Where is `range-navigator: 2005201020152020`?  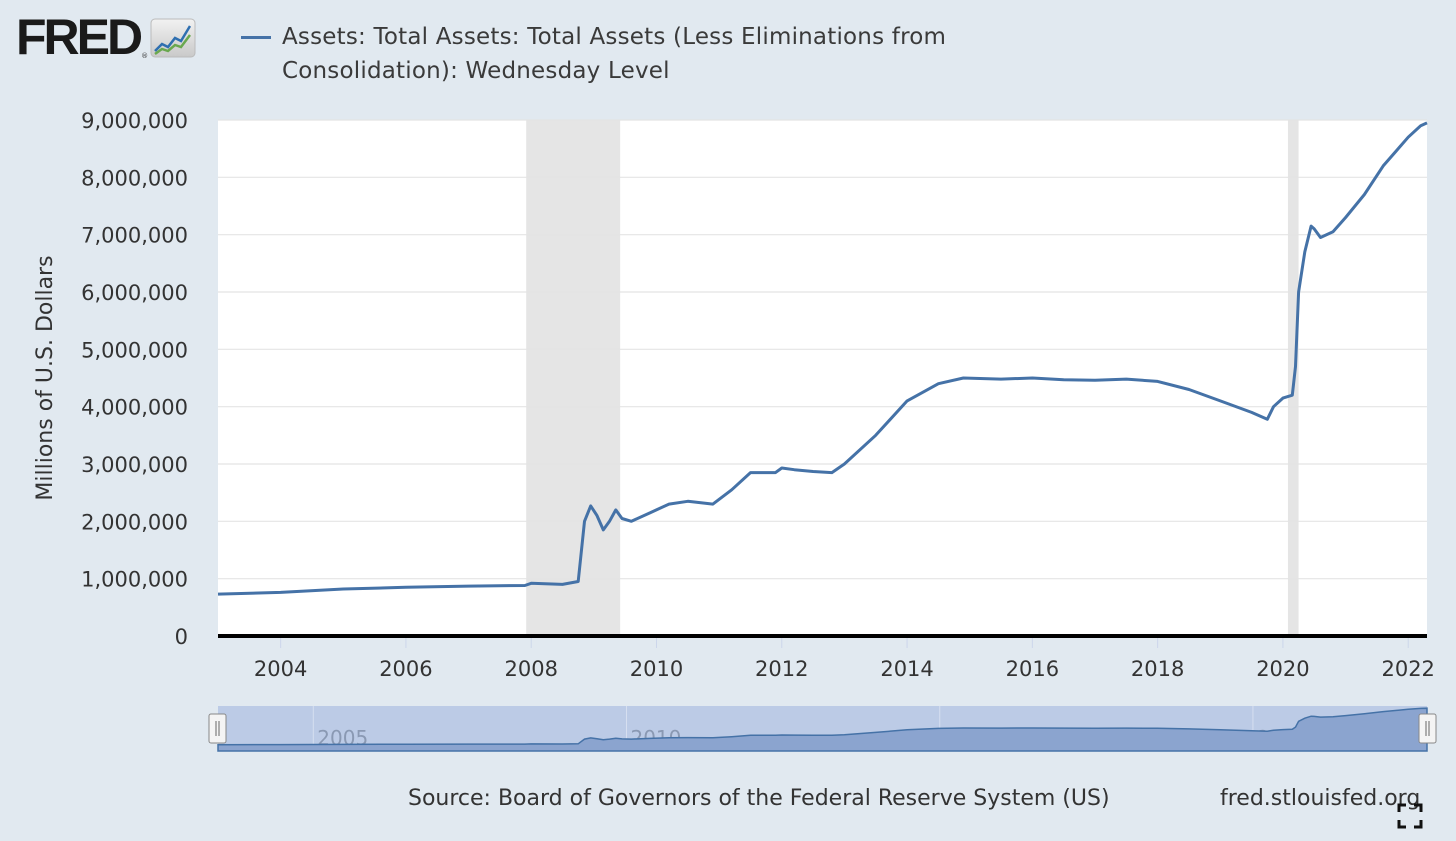
range-navigator: 2005201020152020 is located at coordinates (822, 729).